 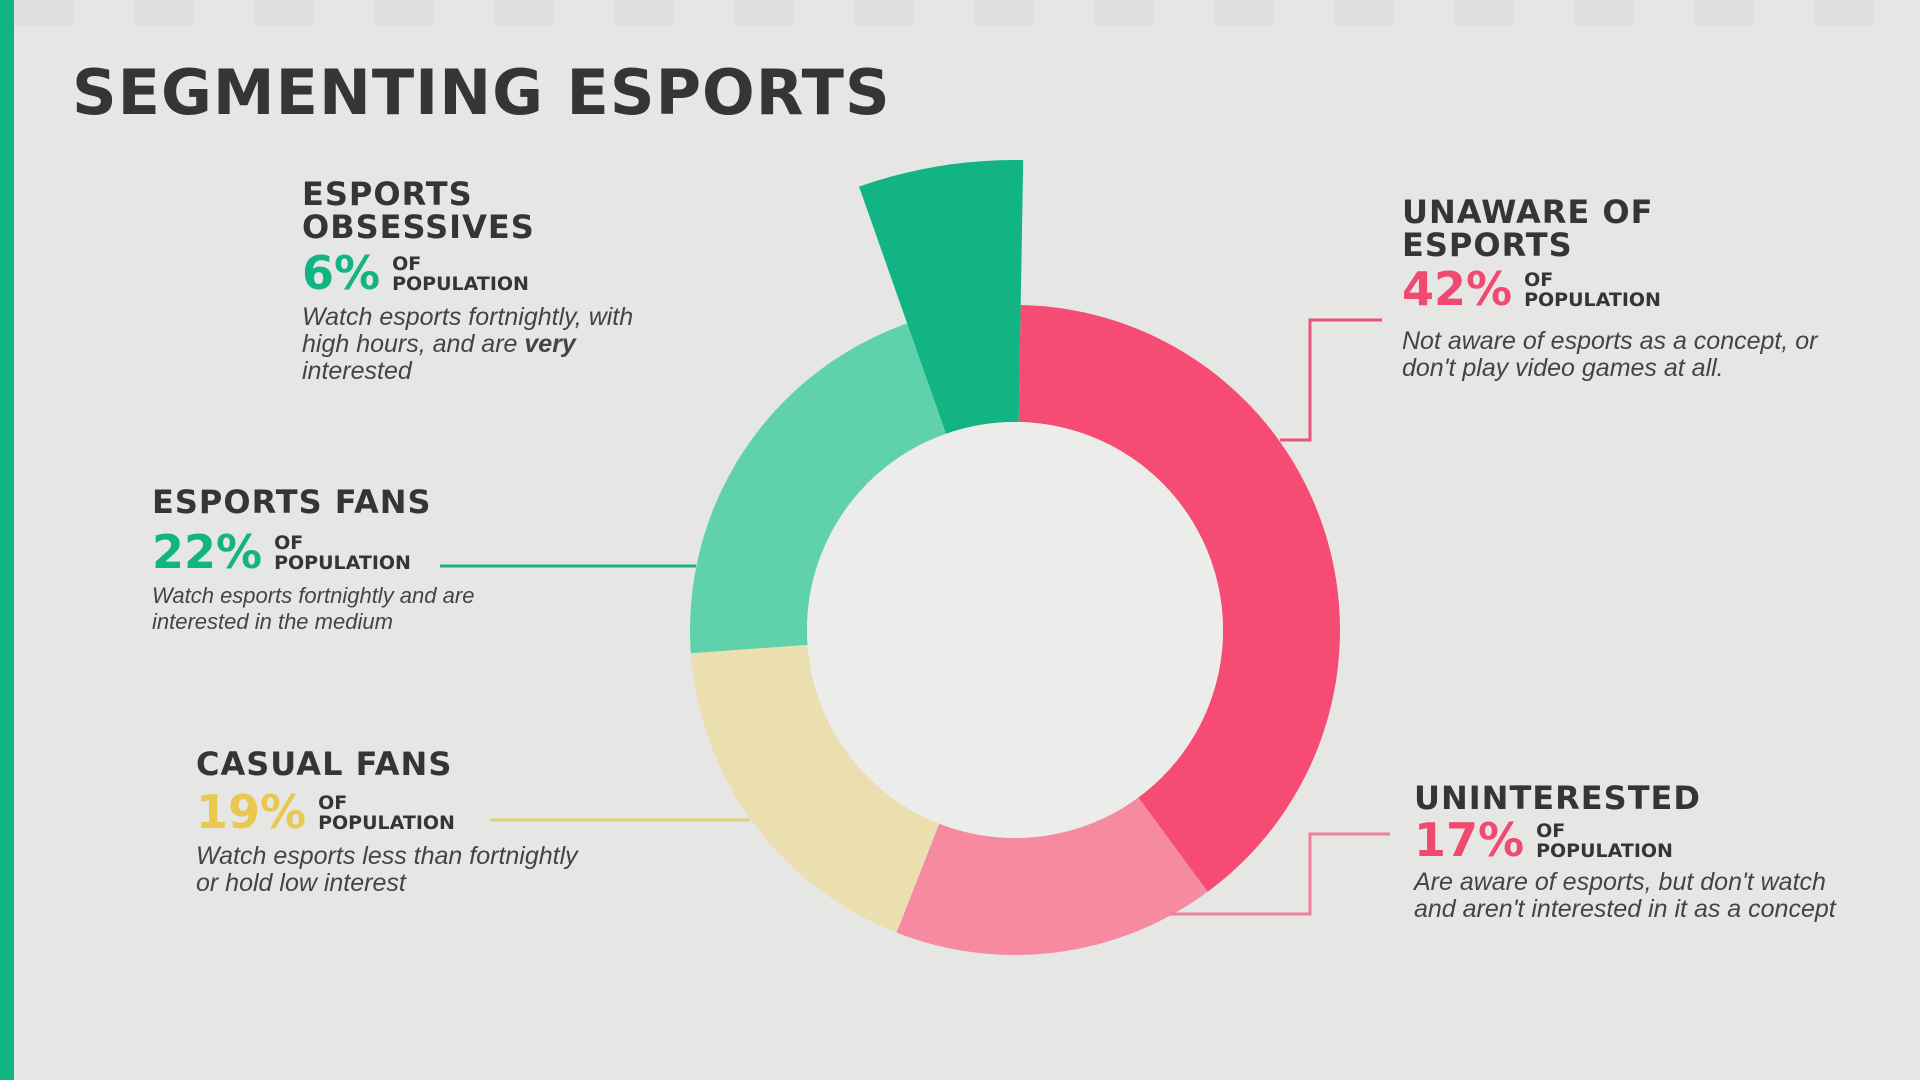 I want to click on segment-obsessives-pct: 6%, so click(x=341, y=273).